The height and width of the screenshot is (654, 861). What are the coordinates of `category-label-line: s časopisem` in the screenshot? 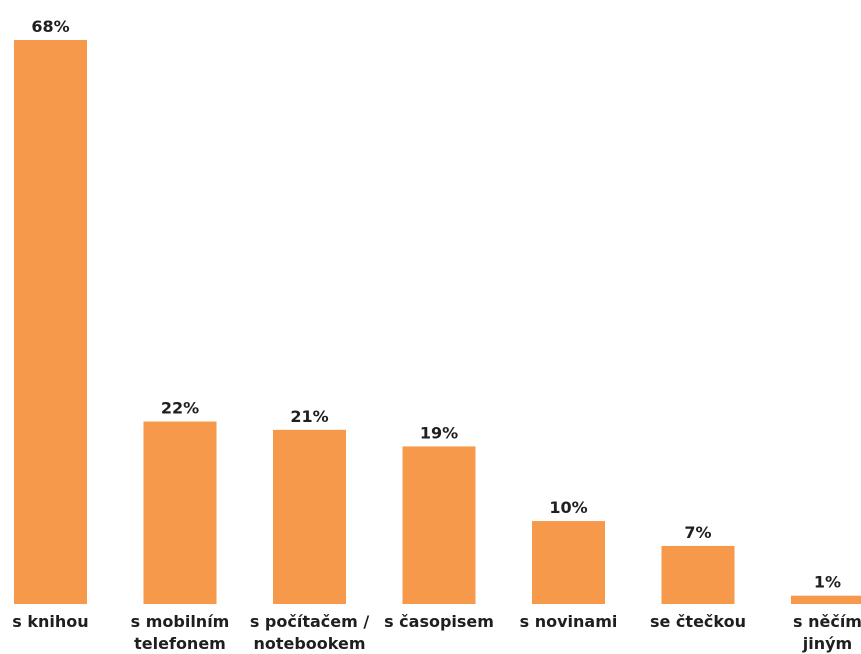 It's located at (439, 621).